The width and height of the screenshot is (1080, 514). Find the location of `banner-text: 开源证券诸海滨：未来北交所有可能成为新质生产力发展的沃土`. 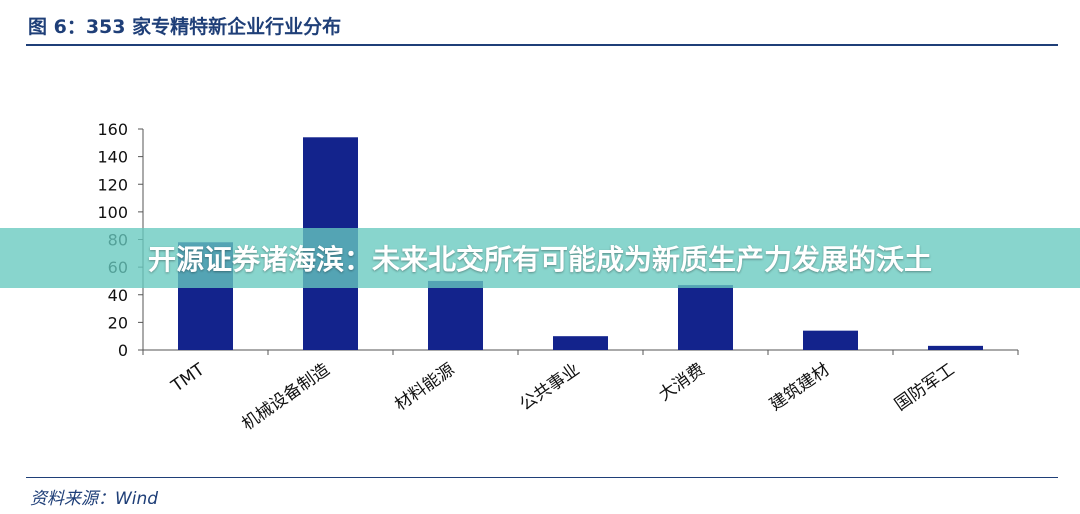

banner-text: 开源证券诸海滨：未来北交所有可能成为新质生产力发展的沃土 is located at coordinates (539, 259).